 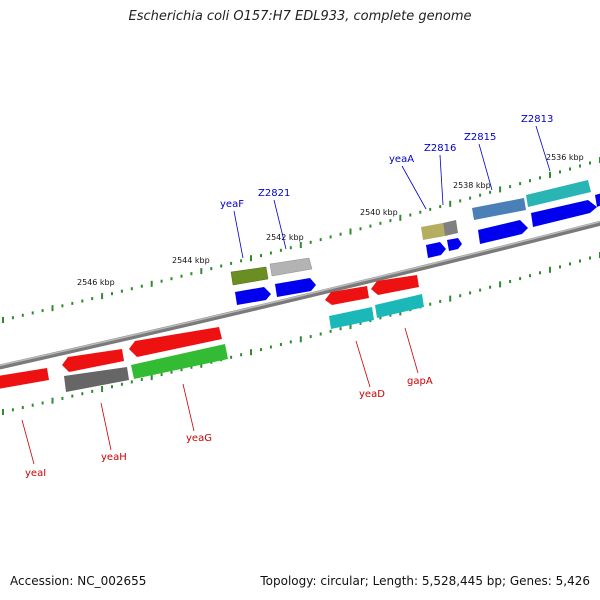 I want to click on reverse-gene-labels: yeaI yeaH yeaG yeaD gapA, so click(x=229, y=427).